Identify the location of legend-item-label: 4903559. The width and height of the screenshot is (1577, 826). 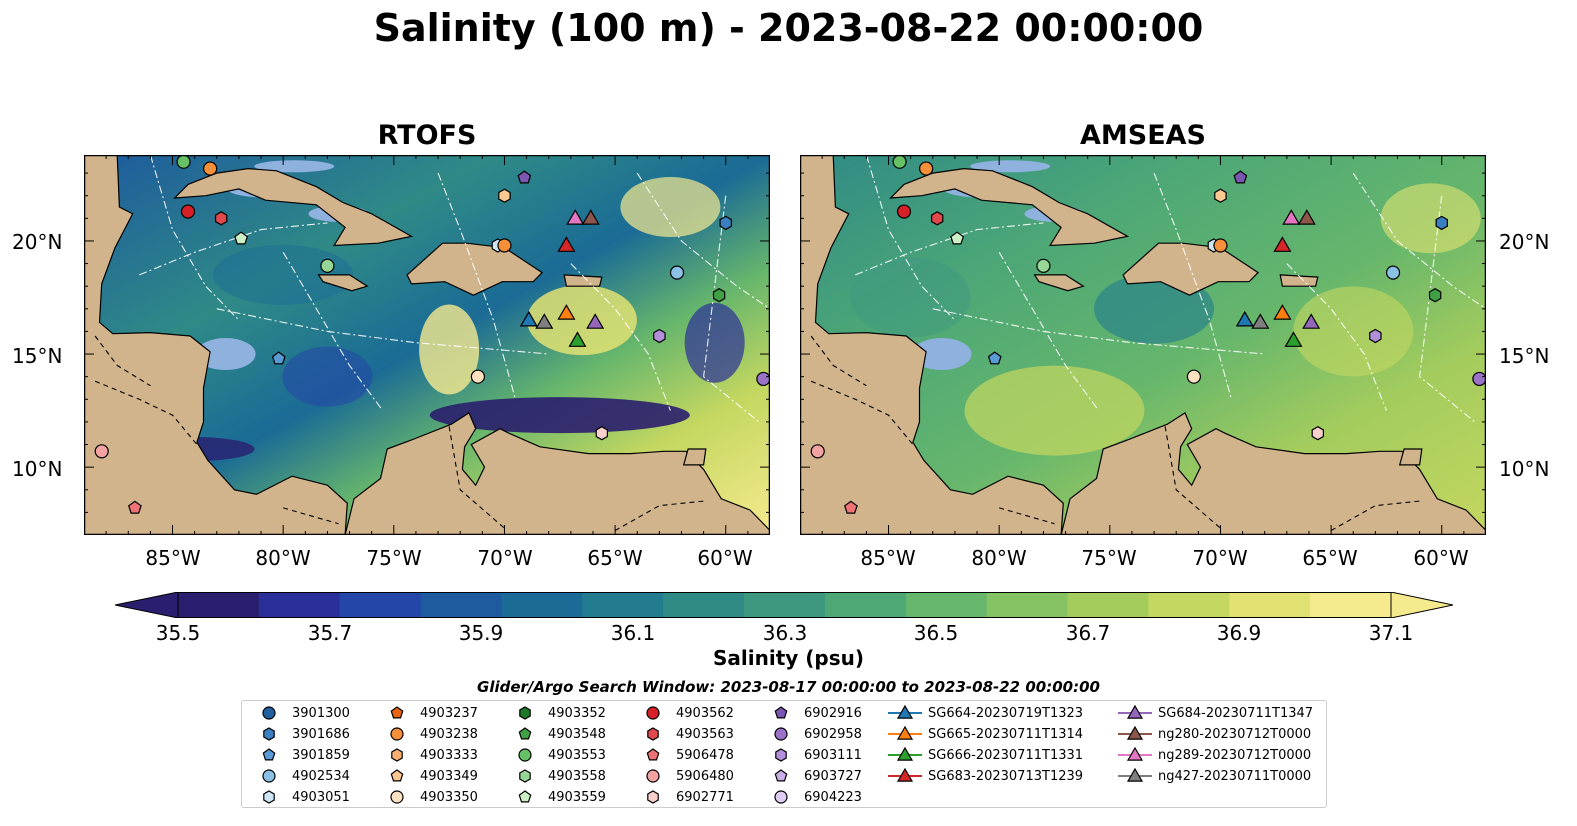
(577, 797).